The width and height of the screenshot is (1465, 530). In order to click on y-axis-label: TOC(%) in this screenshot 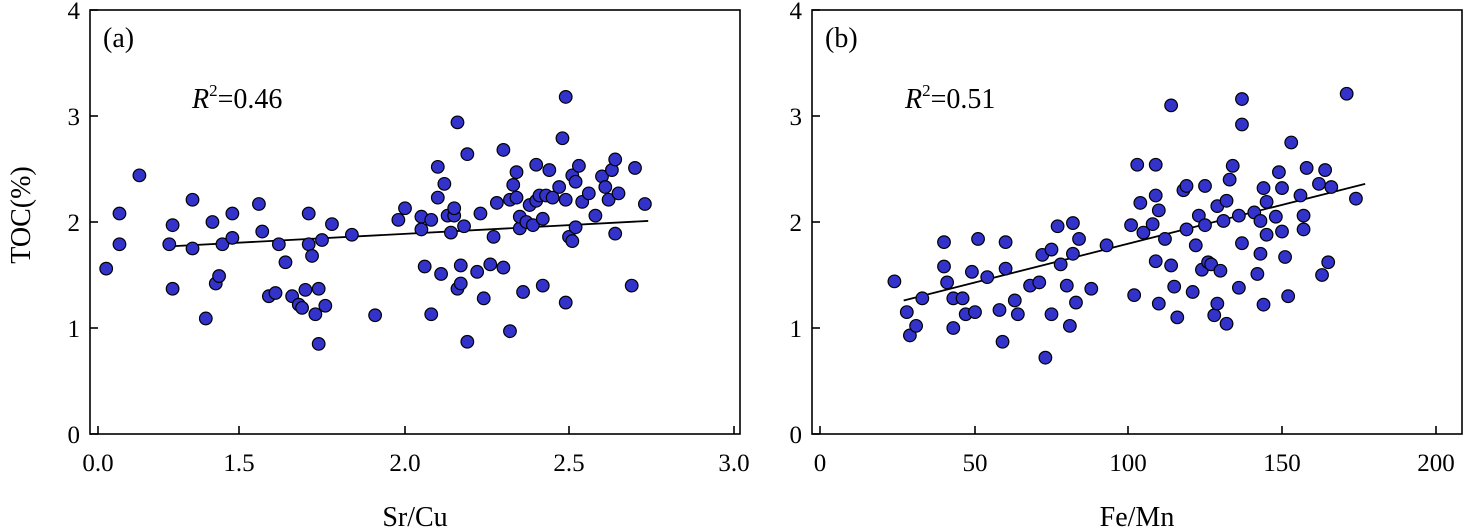, I will do `click(21, 214)`.